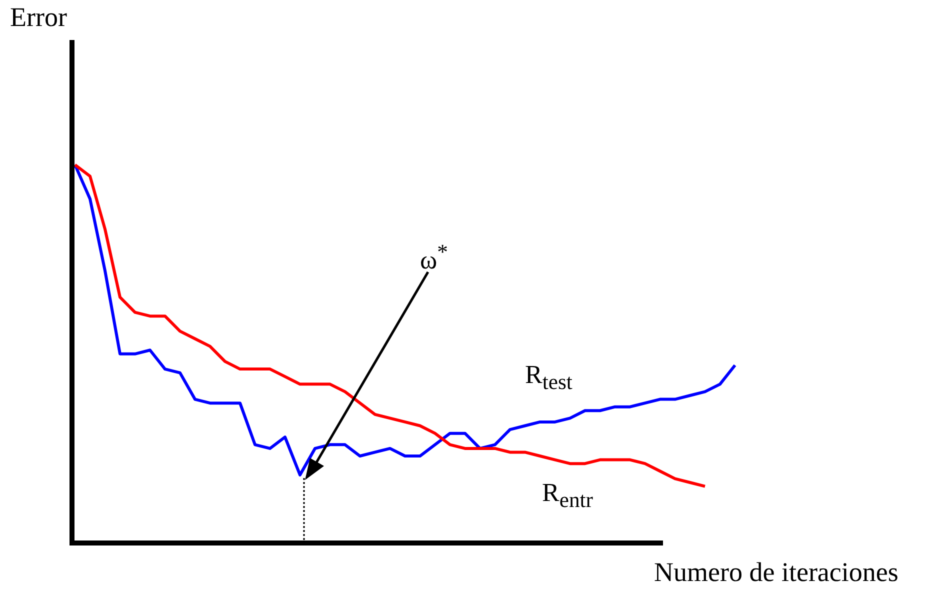 This screenshot has height=590, width=944. Describe the element at coordinates (38, 17) in the screenshot. I see `y-axis-title: Error` at that location.